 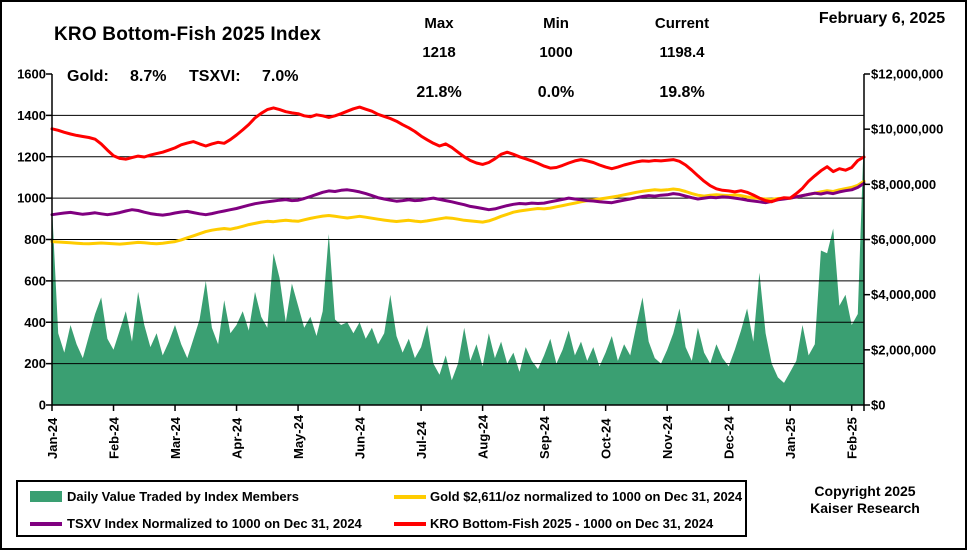 What do you see at coordinates (439, 52) in the screenshot?
I see `stat-value-max: 1218` at bounding box center [439, 52].